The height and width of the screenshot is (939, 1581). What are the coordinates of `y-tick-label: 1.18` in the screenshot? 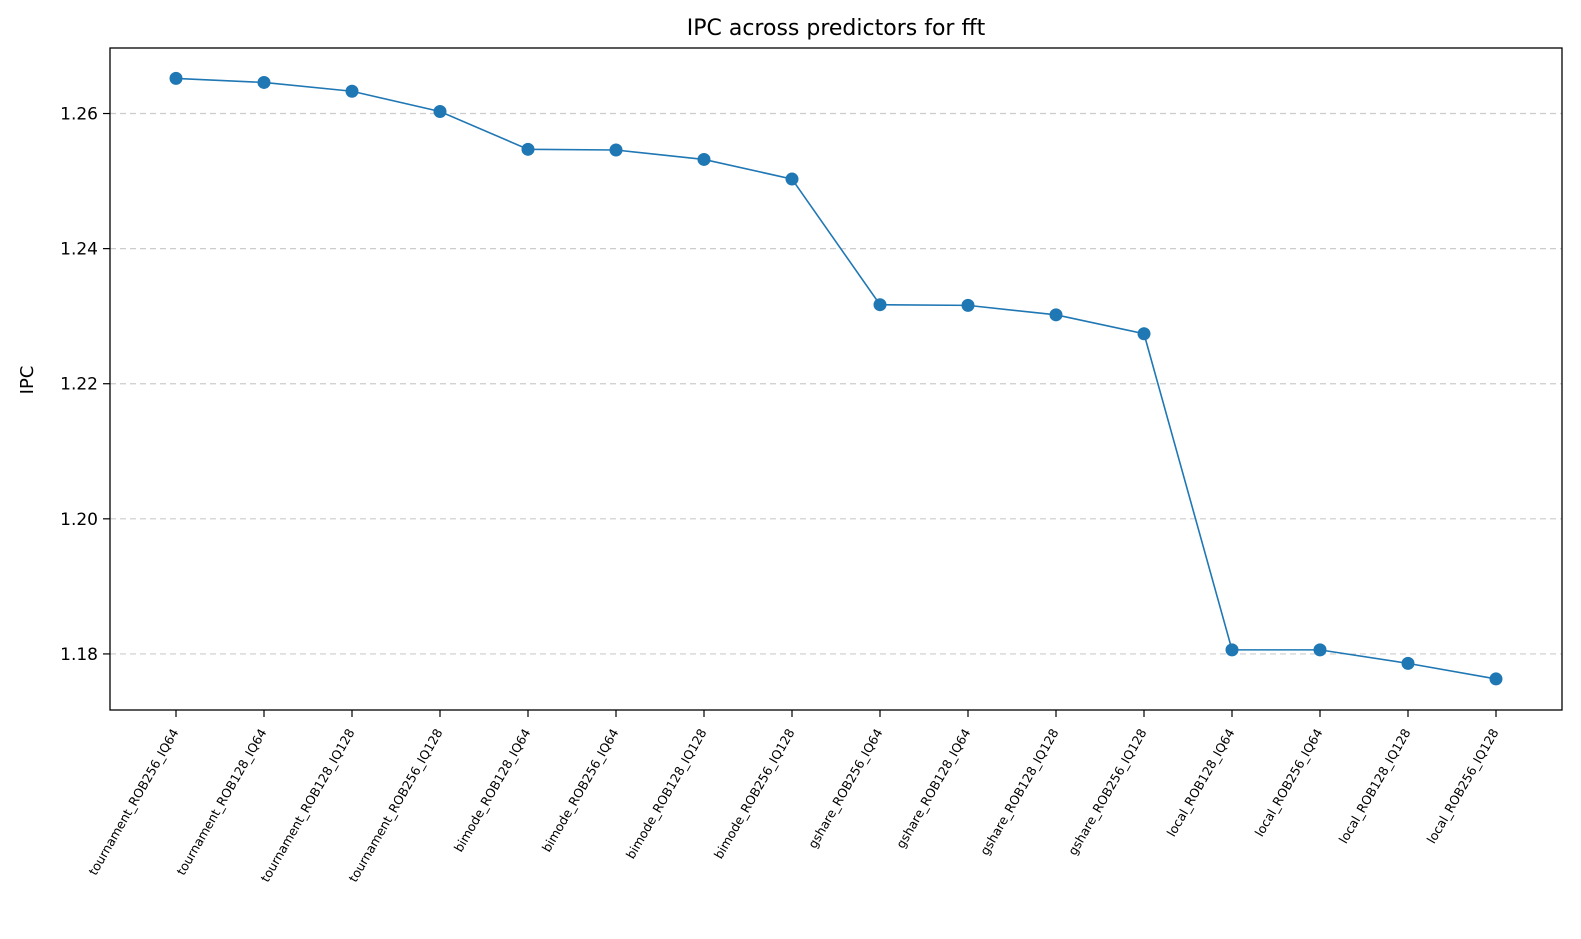 It's located at (79, 655).